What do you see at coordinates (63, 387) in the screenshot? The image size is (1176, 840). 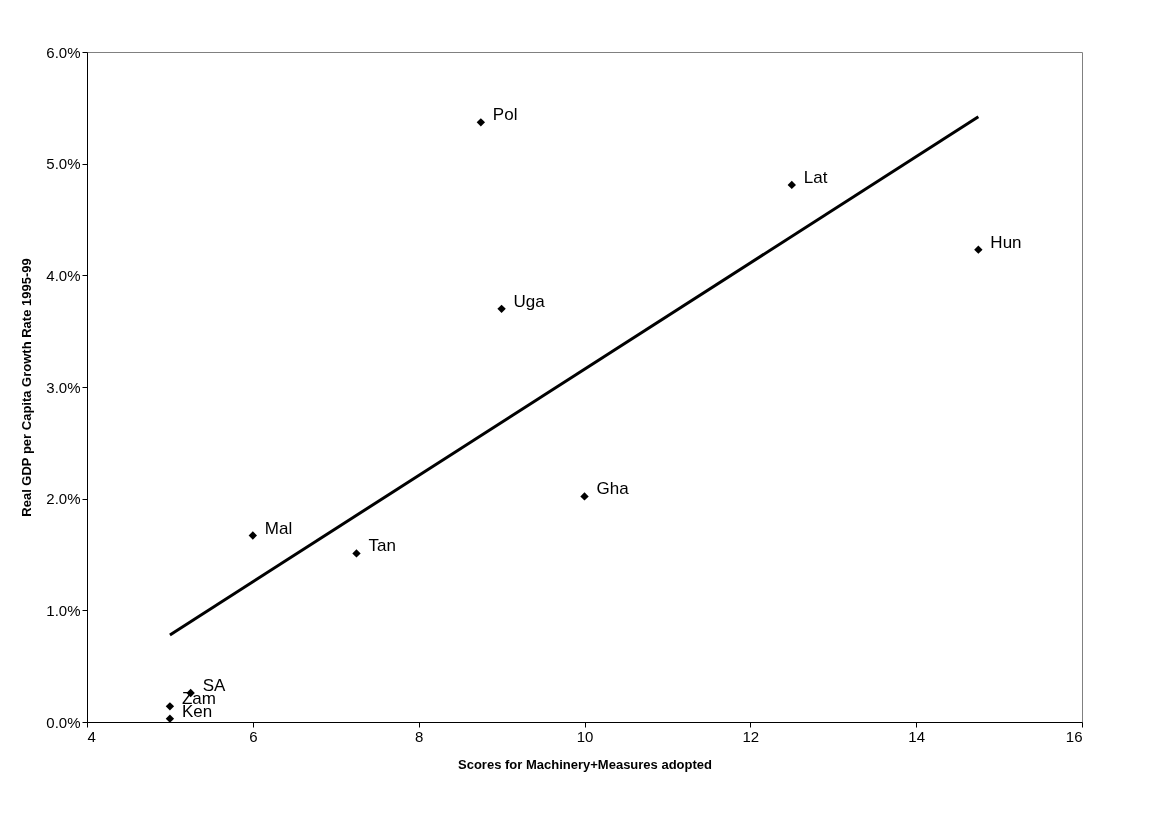 I see `y-tick-label: 3.0%` at bounding box center [63, 387].